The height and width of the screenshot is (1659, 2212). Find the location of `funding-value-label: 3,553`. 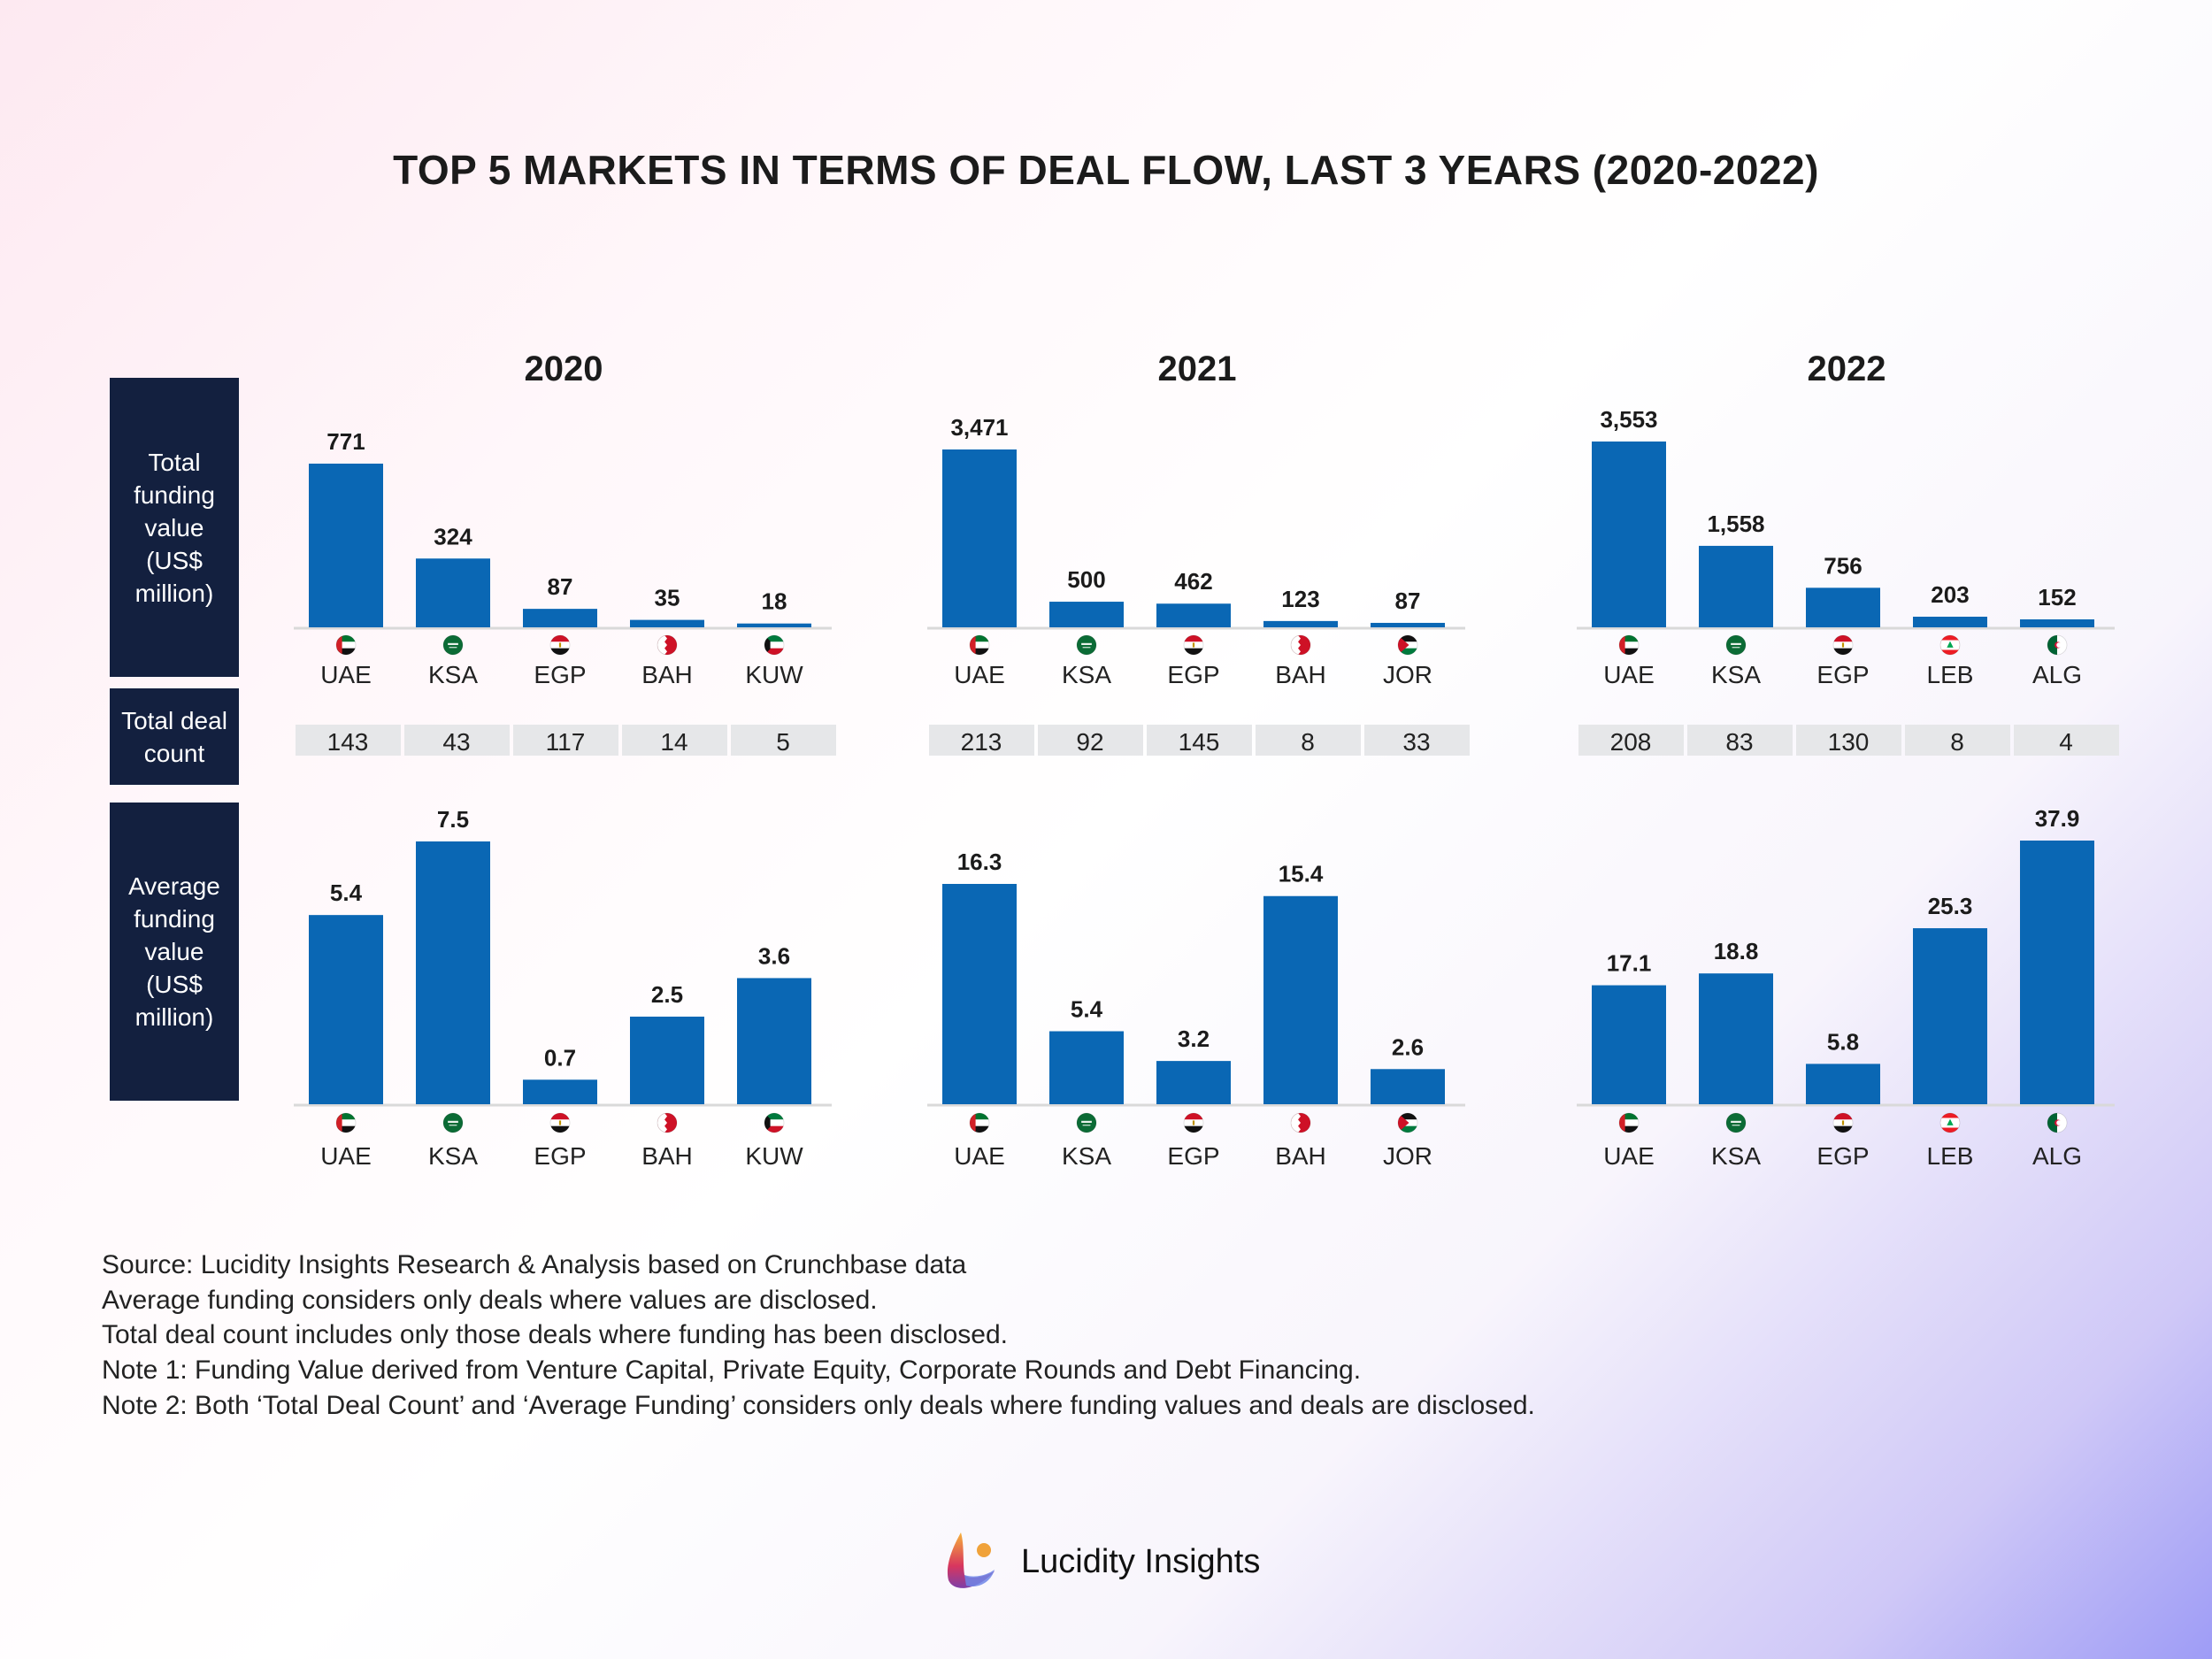

funding-value-label: 3,553 is located at coordinates (1629, 419).